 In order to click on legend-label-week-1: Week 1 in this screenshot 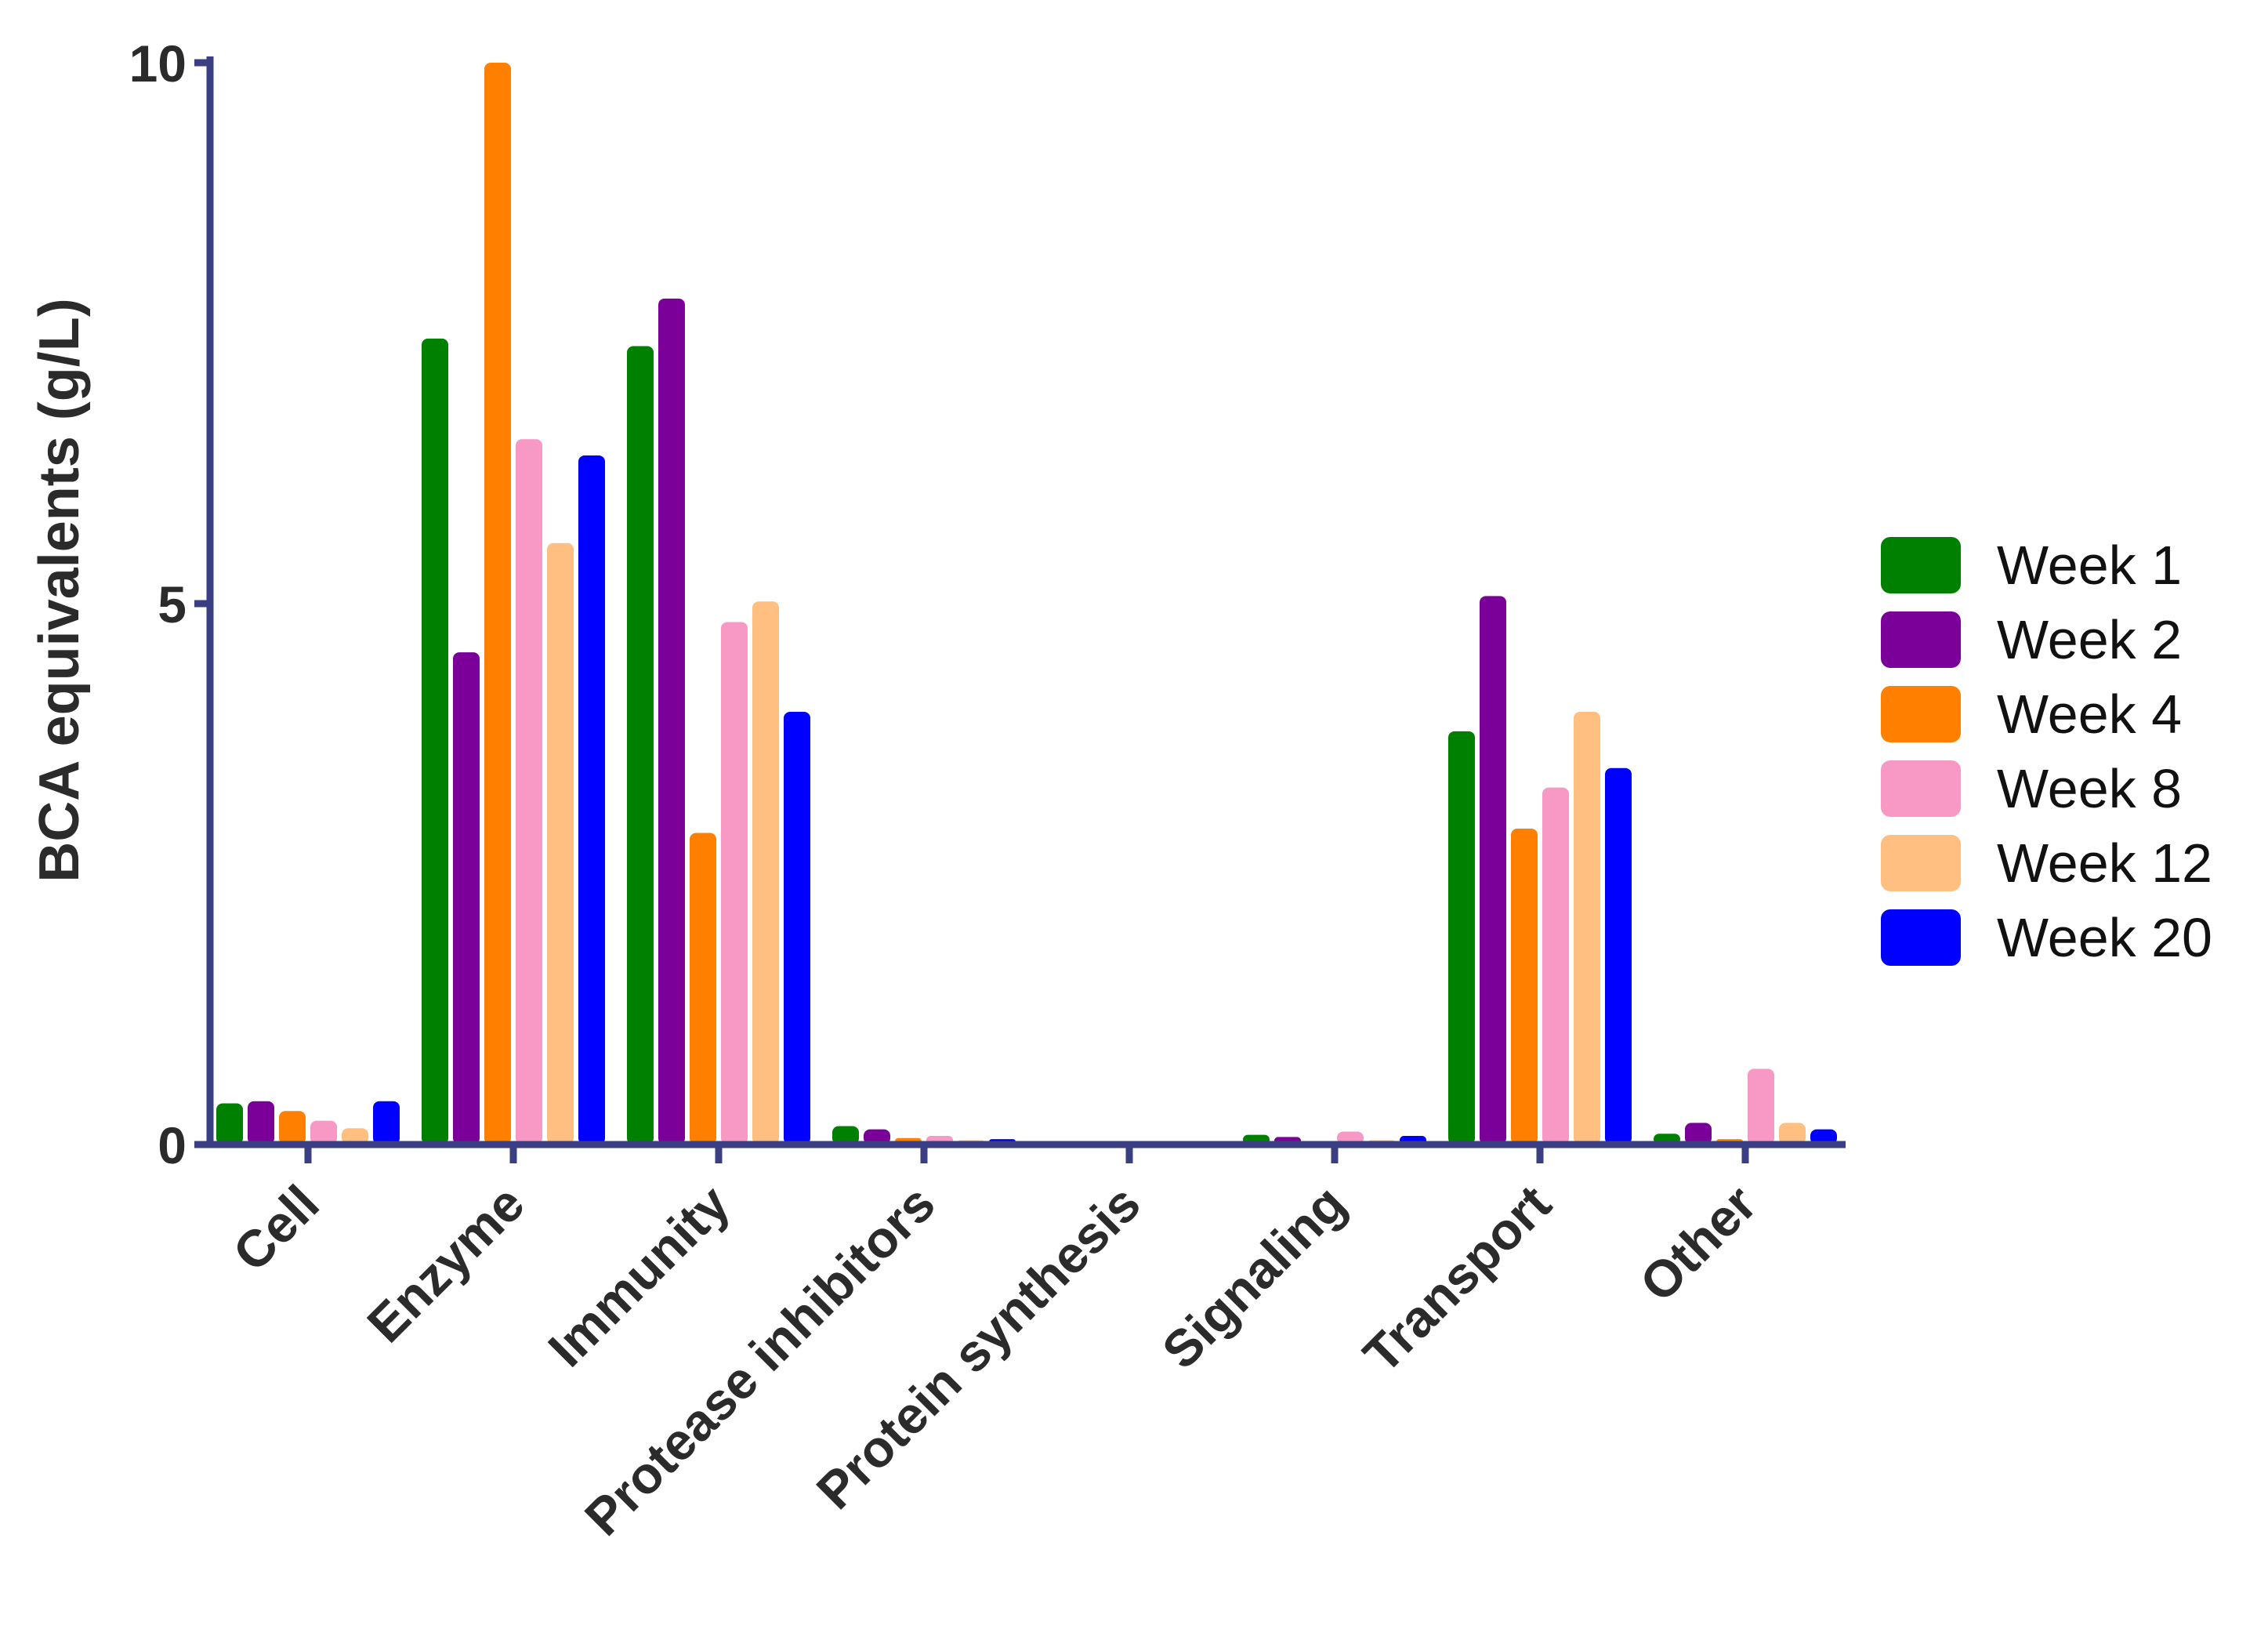, I will do `click(2089, 565)`.